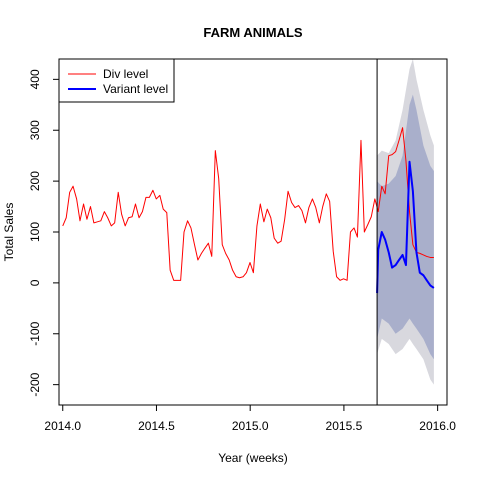 Image resolution: width=480 pixels, height=480 pixels. What do you see at coordinates (156, 426) in the screenshot?
I see `x-tick-label: 2014.5` at bounding box center [156, 426].